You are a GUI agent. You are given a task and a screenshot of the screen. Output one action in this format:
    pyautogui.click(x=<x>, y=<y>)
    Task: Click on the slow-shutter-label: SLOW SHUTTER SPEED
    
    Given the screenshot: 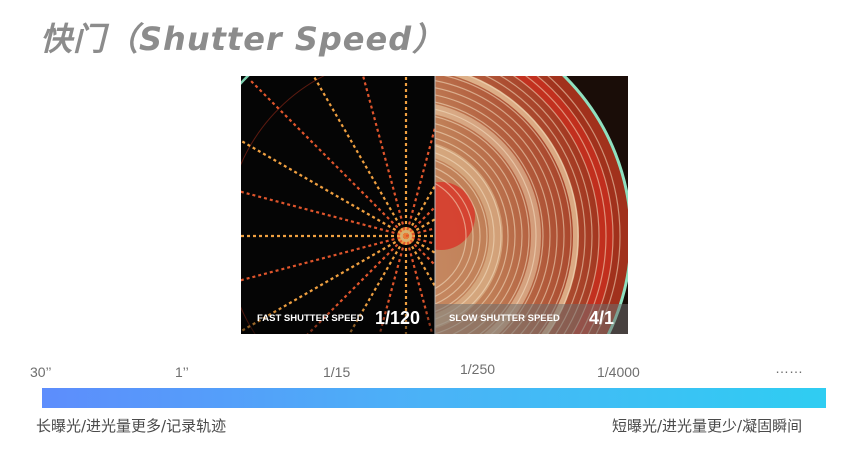 What is the action you would take?
    pyautogui.click(x=504, y=318)
    